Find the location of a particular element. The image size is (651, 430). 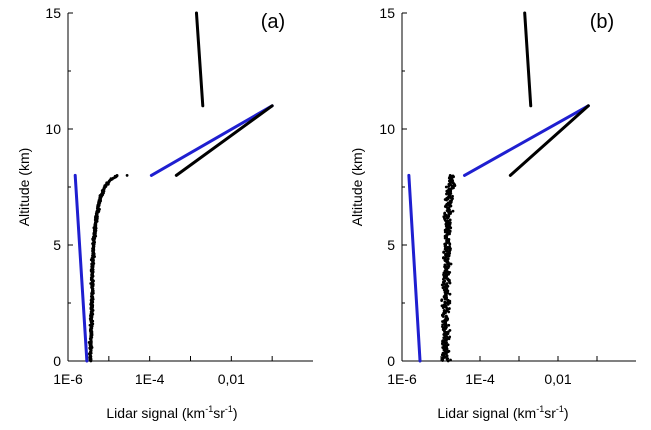

panel-label: (b) is located at coordinates (602, 22).